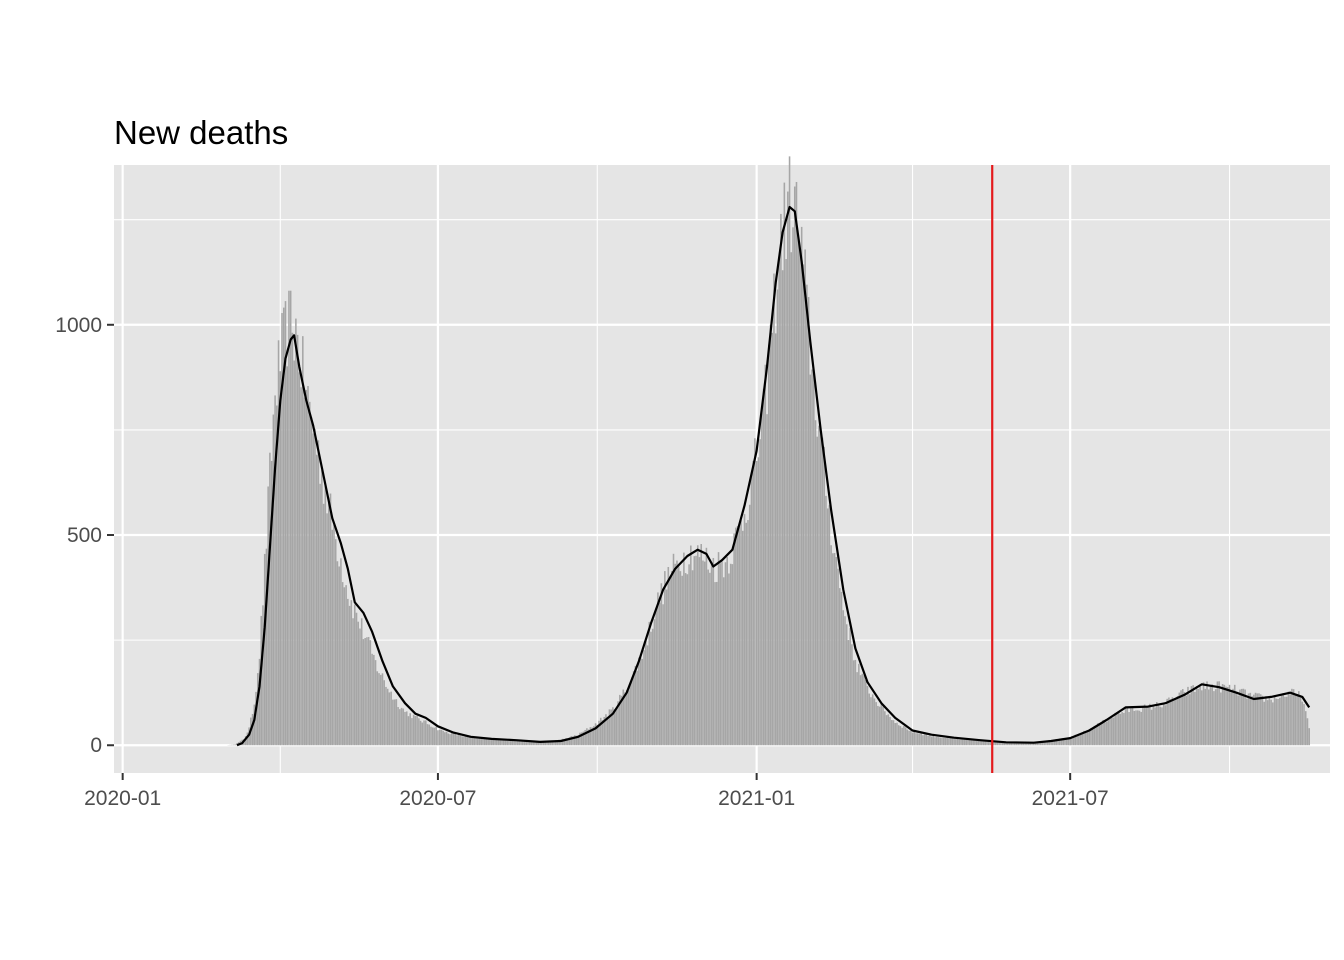  I want to click on x-tick-label: 2021-07, so click(1070, 798).